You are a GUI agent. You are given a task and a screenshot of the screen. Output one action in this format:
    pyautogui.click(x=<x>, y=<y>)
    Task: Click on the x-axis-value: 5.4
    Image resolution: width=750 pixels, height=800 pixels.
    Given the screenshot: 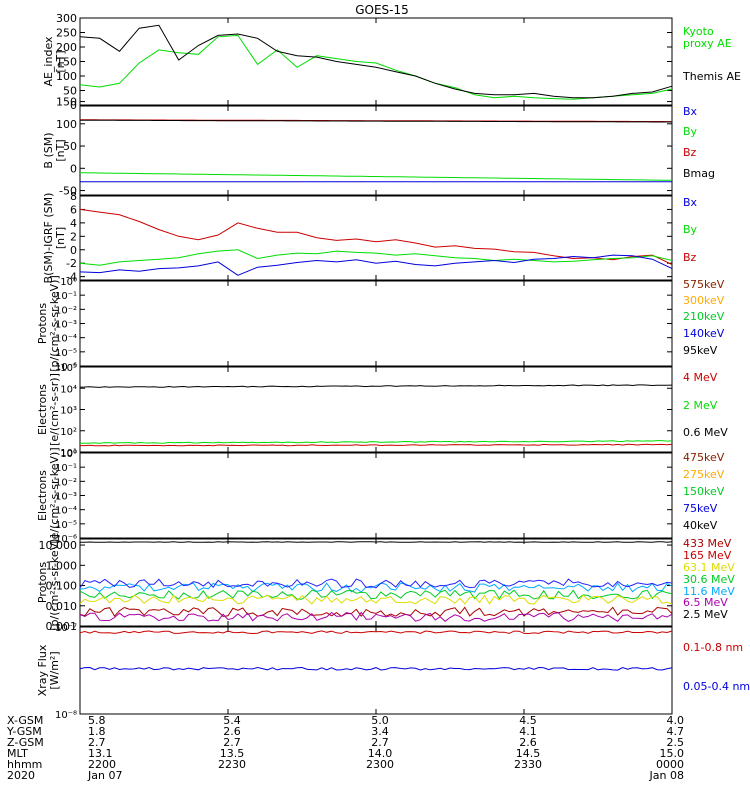 What is the action you would take?
    pyautogui.click(x=232, y=720)
    